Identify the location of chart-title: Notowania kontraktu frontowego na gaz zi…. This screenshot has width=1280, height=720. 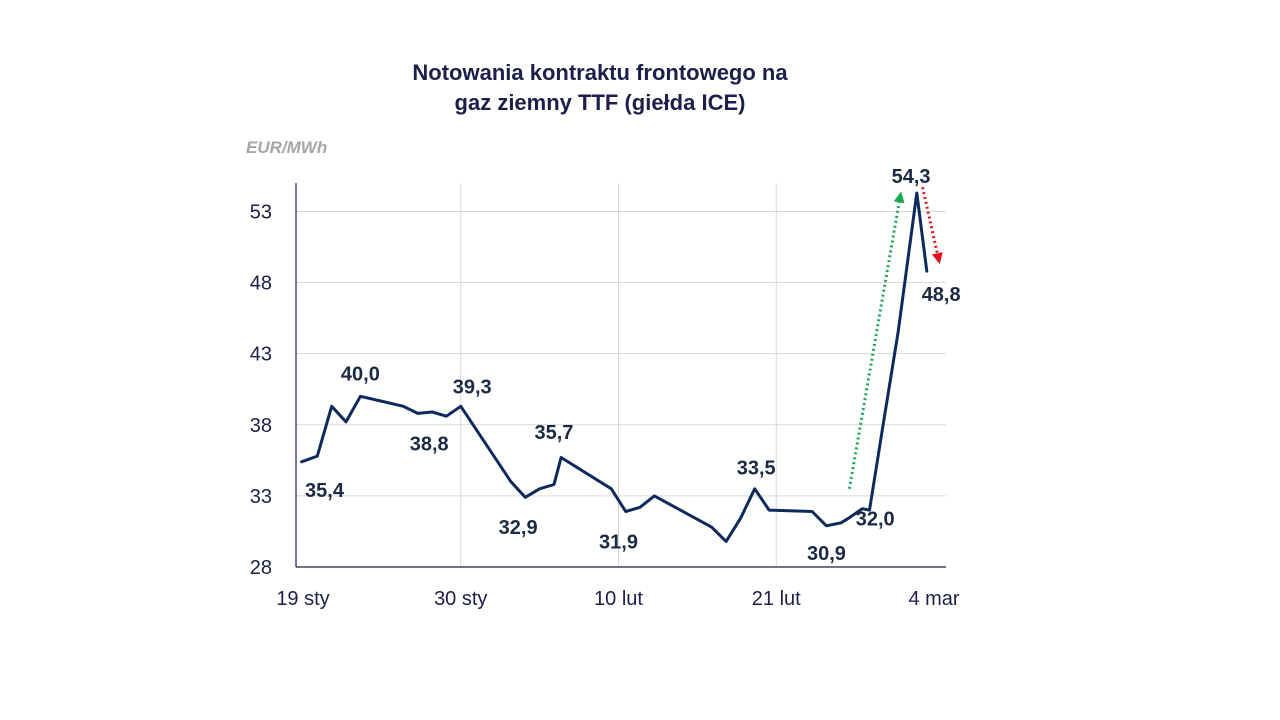
(600, 88).